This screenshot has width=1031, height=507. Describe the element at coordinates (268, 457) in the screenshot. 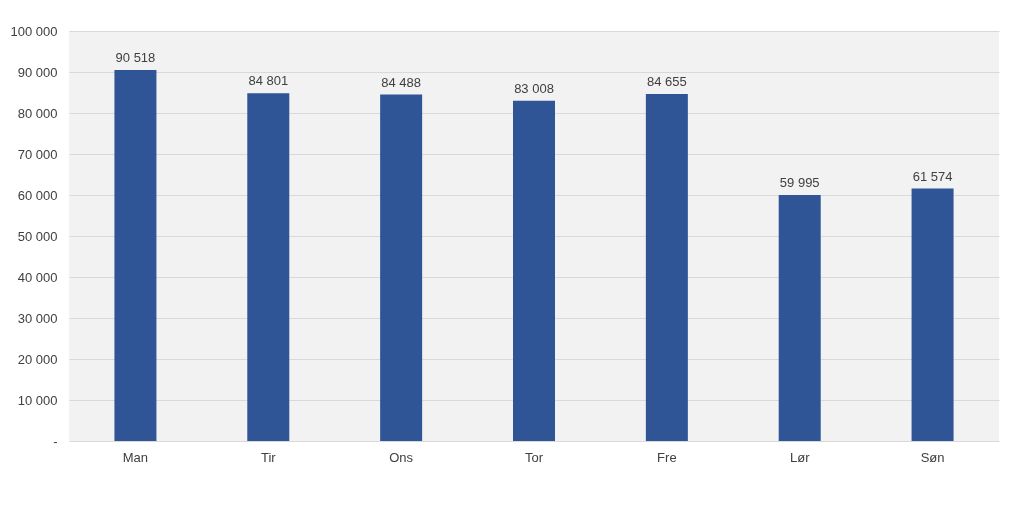

I see `x-tick-label: Tir` at that location.